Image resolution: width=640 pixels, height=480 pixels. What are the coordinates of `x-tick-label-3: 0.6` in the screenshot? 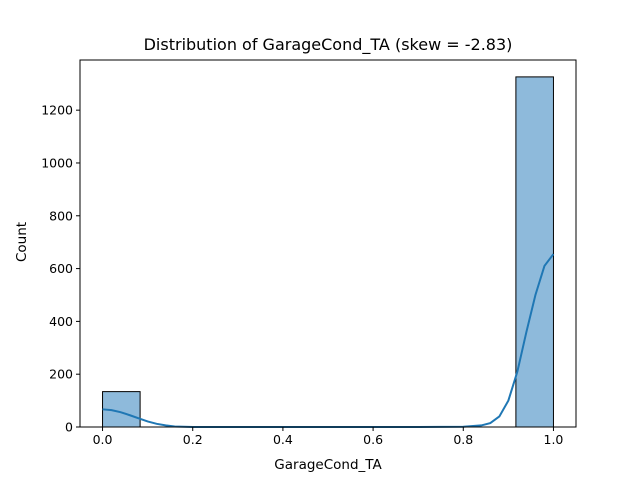 It's located at (373, 439).